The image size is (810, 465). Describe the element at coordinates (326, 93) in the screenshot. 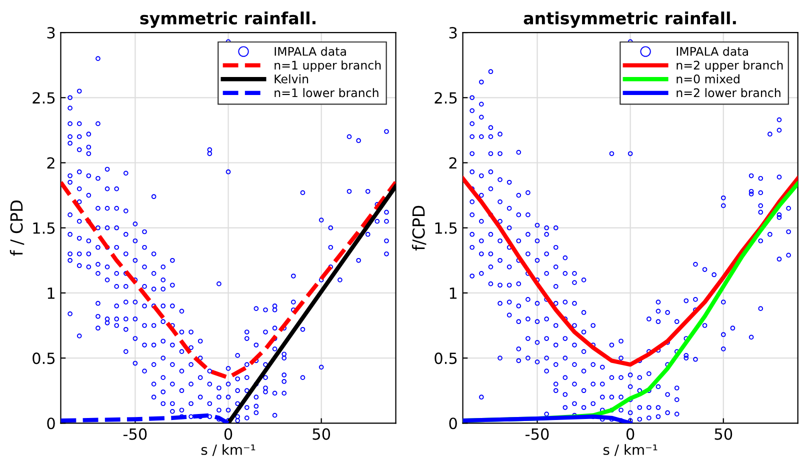

I see `legend-label: n=1 lower branch` at that location.